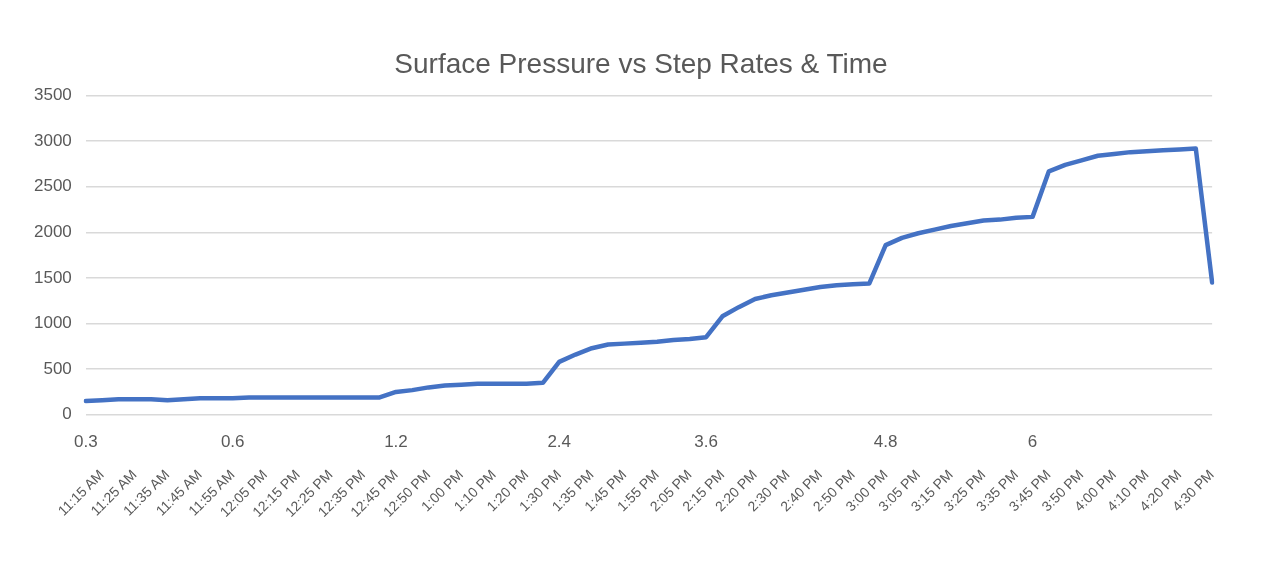 This screenshot has width=1276, height=573. I want to click on text: 0.3, so click(86, 442).